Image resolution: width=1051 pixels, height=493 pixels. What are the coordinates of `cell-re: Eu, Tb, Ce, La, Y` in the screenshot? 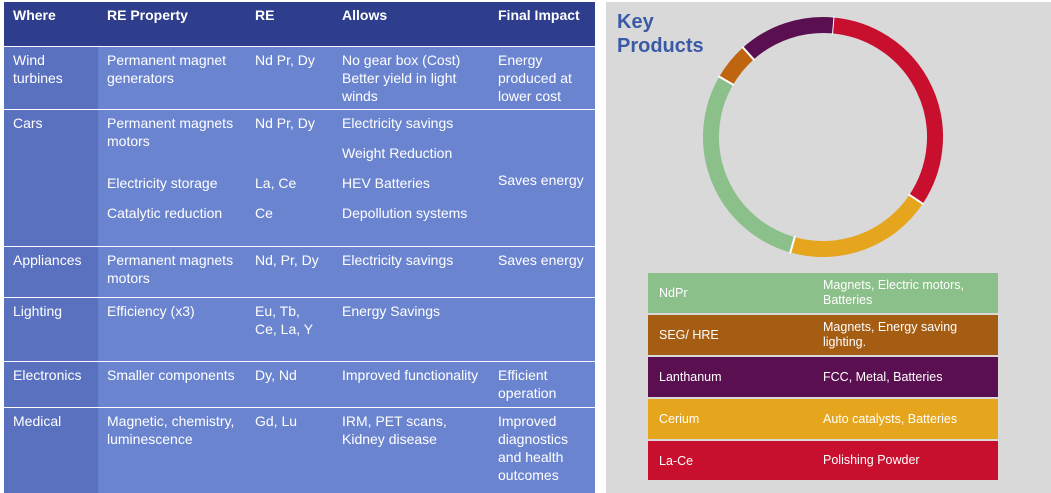 It's located at (289, 328).